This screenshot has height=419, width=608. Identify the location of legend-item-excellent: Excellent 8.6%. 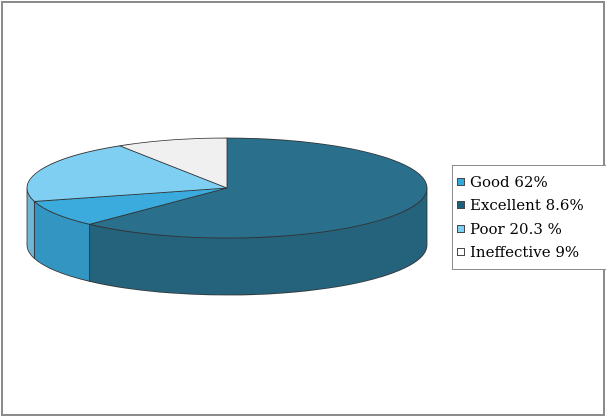
(531, 206).